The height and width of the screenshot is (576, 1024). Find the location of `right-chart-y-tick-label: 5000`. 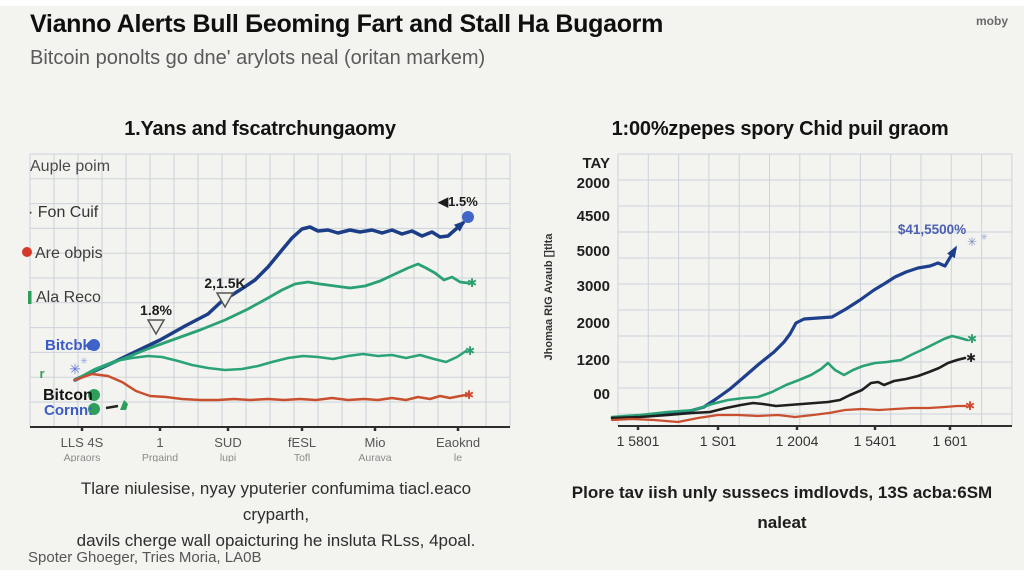

right-chart-y-tick-label: 5000 is located at coordinates (593, 251).